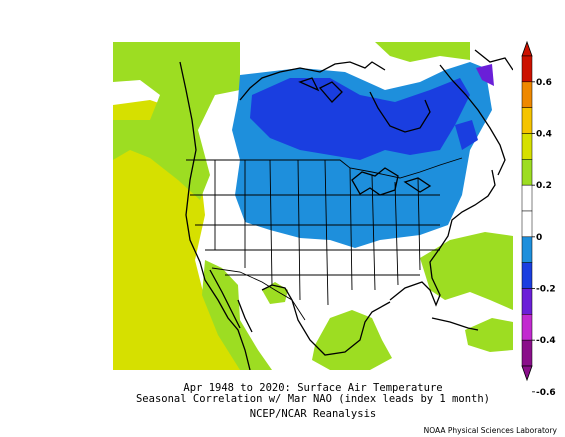  What do you see at coordinates (320, 90) in the screenshot?
I see `island-arctic` at bounding box center [320, 90].